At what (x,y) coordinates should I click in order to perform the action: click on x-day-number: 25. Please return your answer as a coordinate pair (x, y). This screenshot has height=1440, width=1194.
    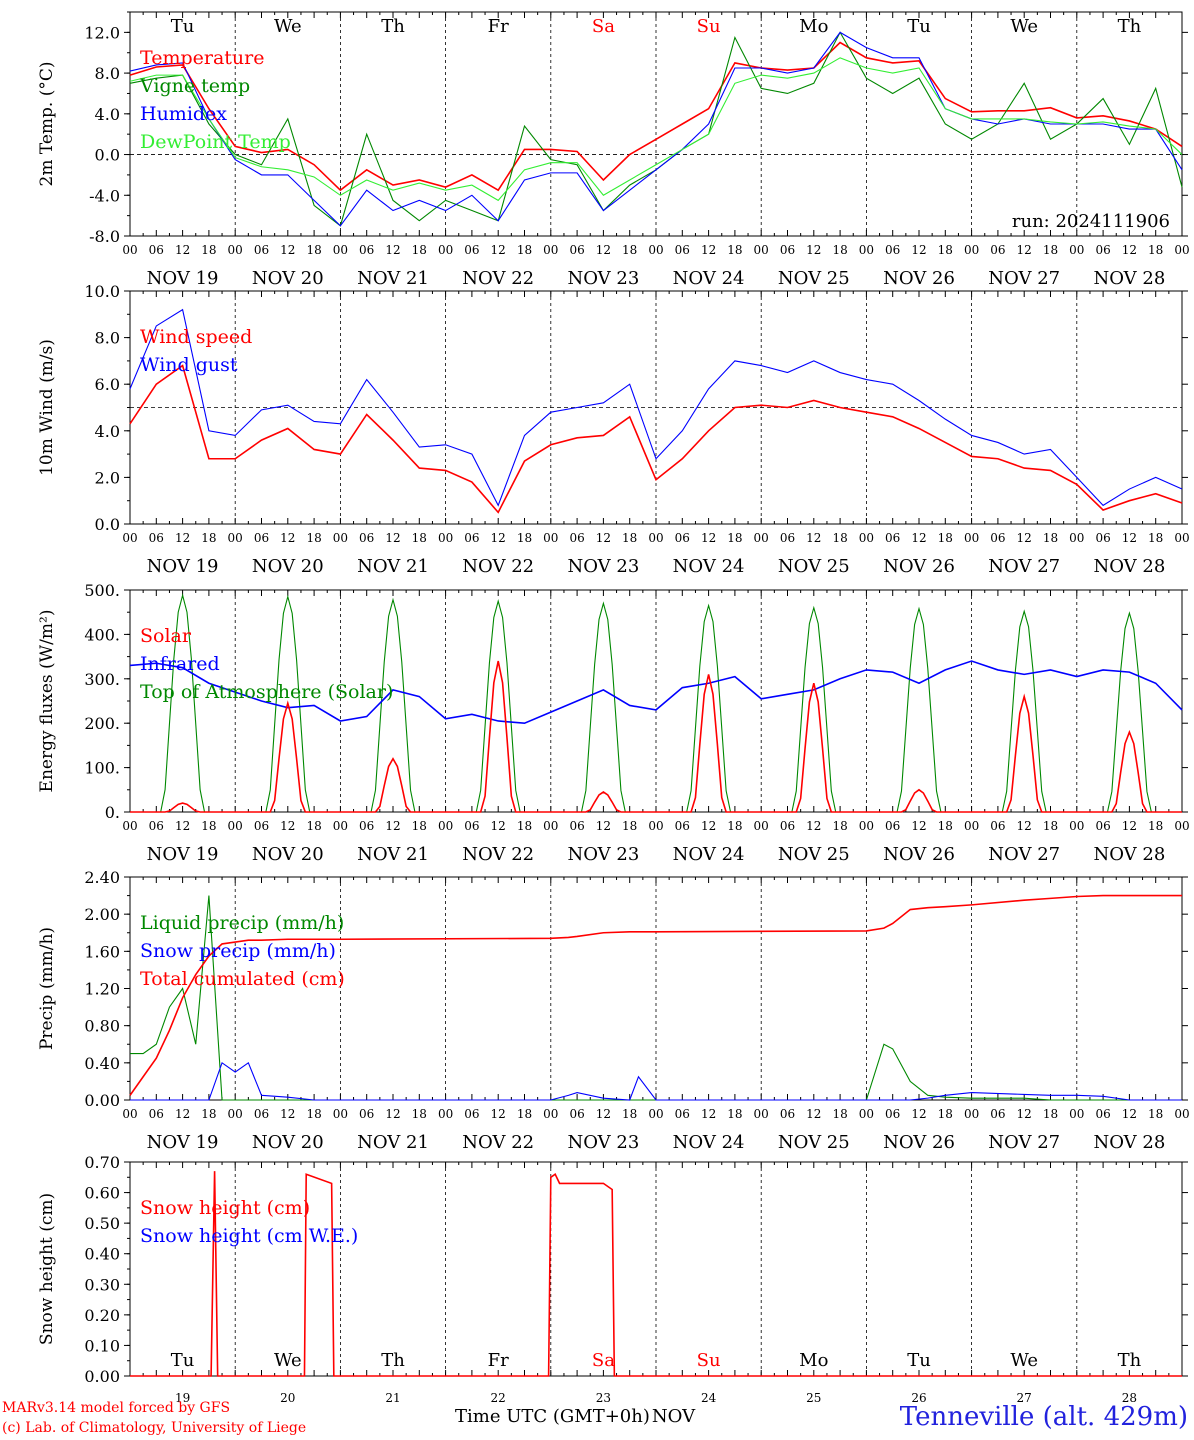
    Looking at the image, I should click on (813, 1398).